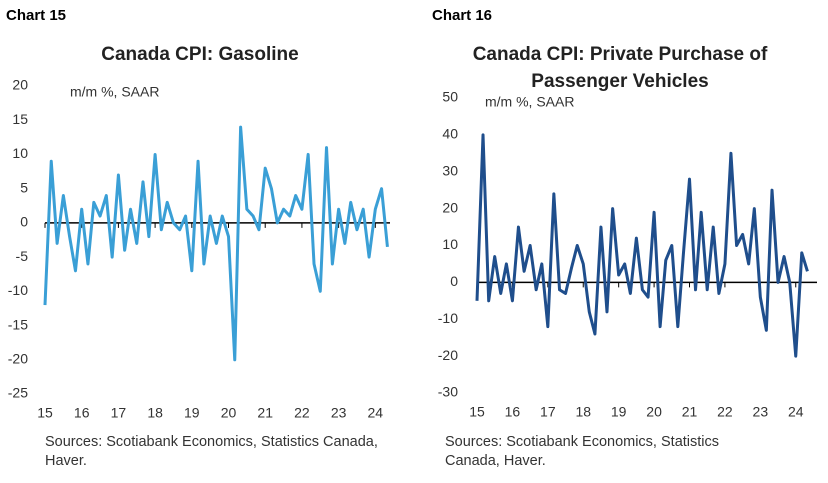  Describe the element at coordinates (20, 119) in the screenshot. I see `y-tick-label: 15` at that location.